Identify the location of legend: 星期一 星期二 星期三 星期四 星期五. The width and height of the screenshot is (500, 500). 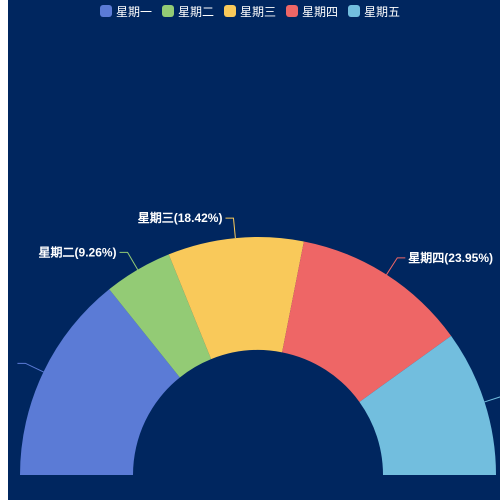
(250, 11).